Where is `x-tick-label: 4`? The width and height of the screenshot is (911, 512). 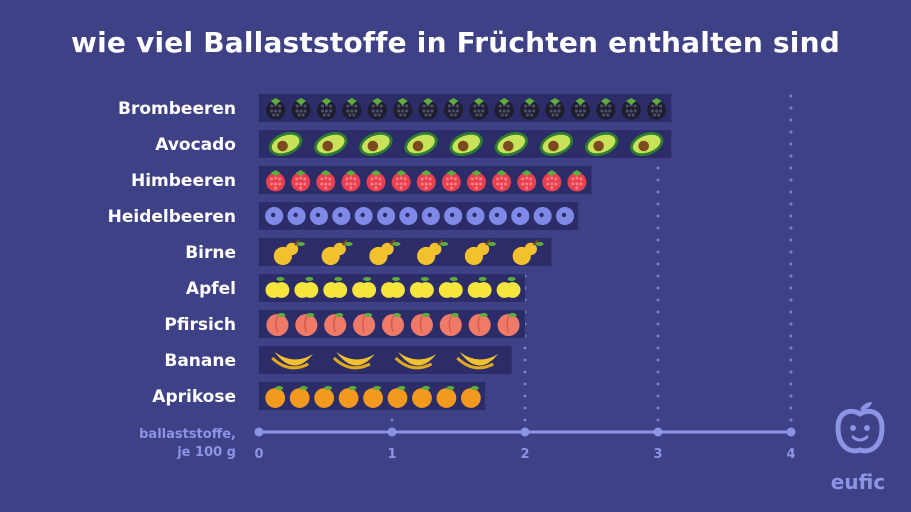
x-tick-label: 4 is located at coordinates (790, 454).